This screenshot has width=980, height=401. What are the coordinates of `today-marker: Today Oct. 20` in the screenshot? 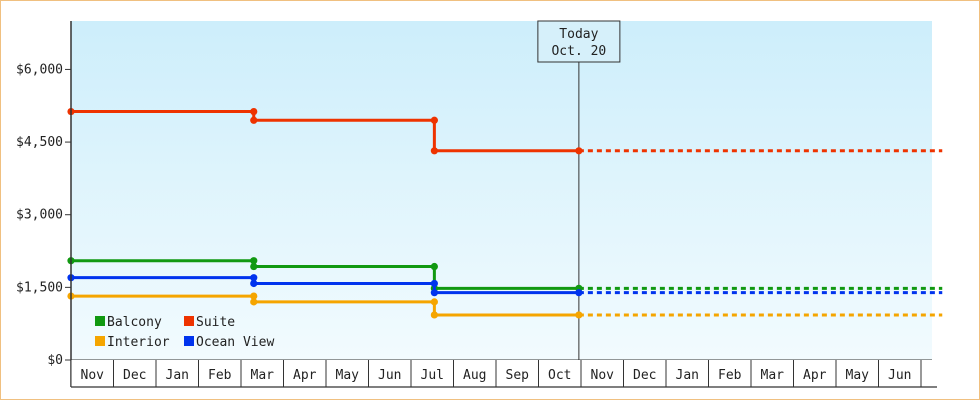 It's located at (579, 190).